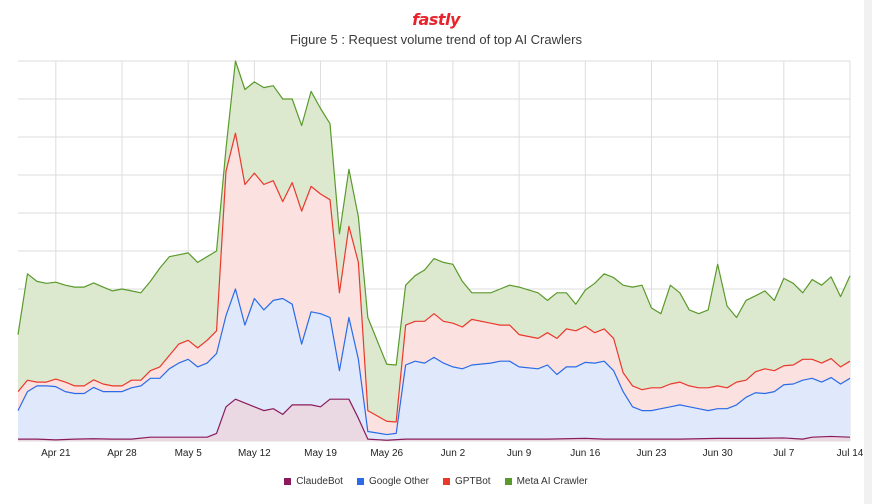 The width and height of the screenshot is (872, 504). I want to click on fastly-logo: fastly, so click(436, 19).